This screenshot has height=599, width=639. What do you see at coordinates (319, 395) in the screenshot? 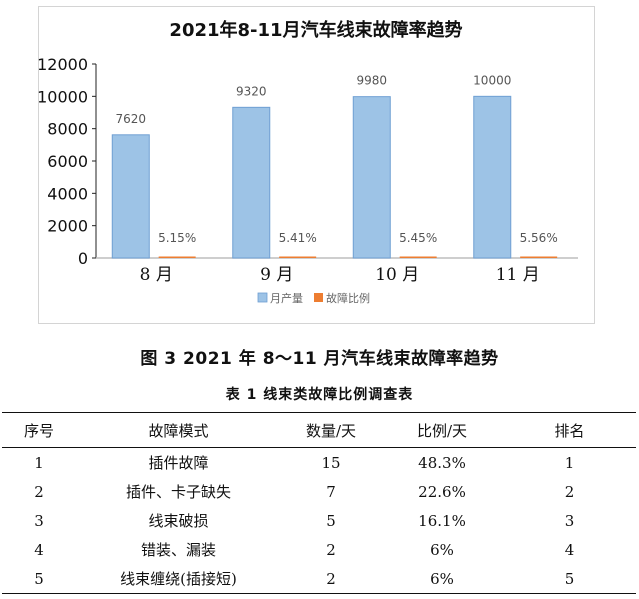
I see `table-caption: 表 1 线束类故障比例调查表` at bounding box center [319, 395].